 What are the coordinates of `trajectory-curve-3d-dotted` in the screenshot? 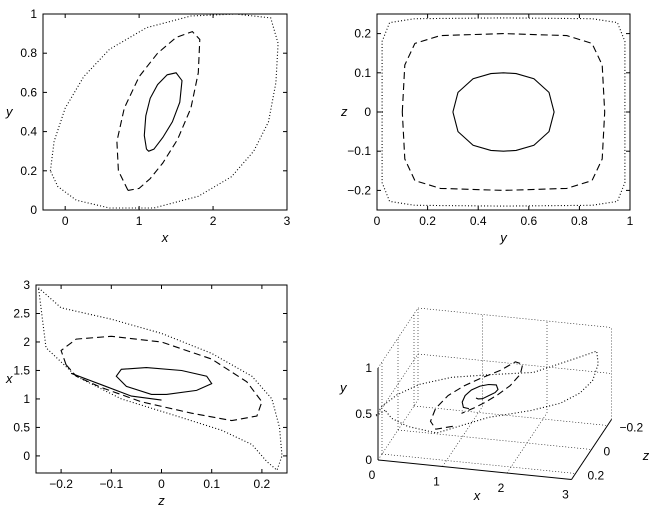 It's located at (486, 392).